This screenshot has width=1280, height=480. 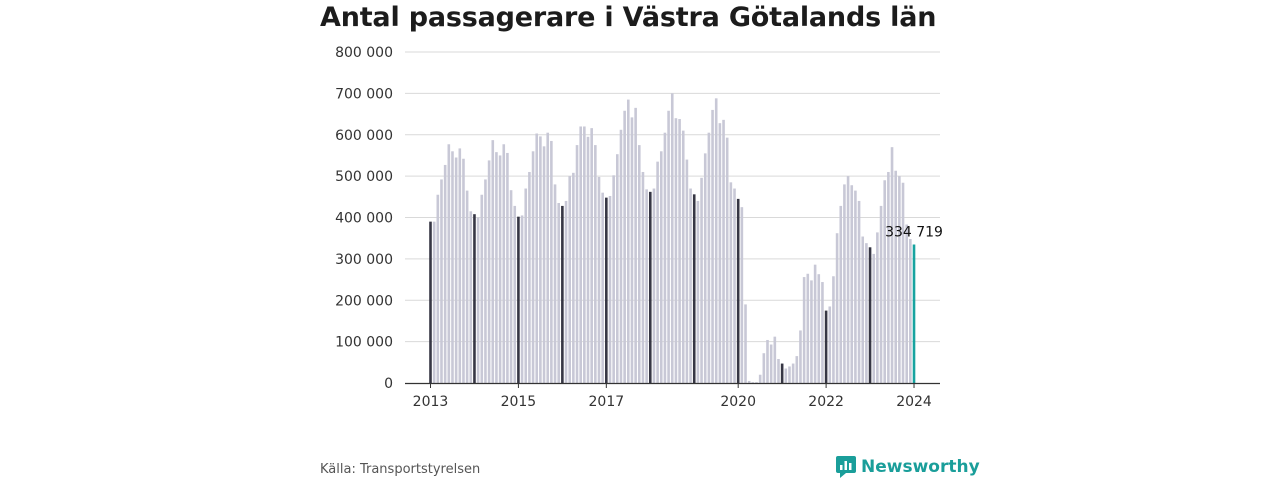 I want to click on y-tick-label: 100 000, so click(x=364, y=343).